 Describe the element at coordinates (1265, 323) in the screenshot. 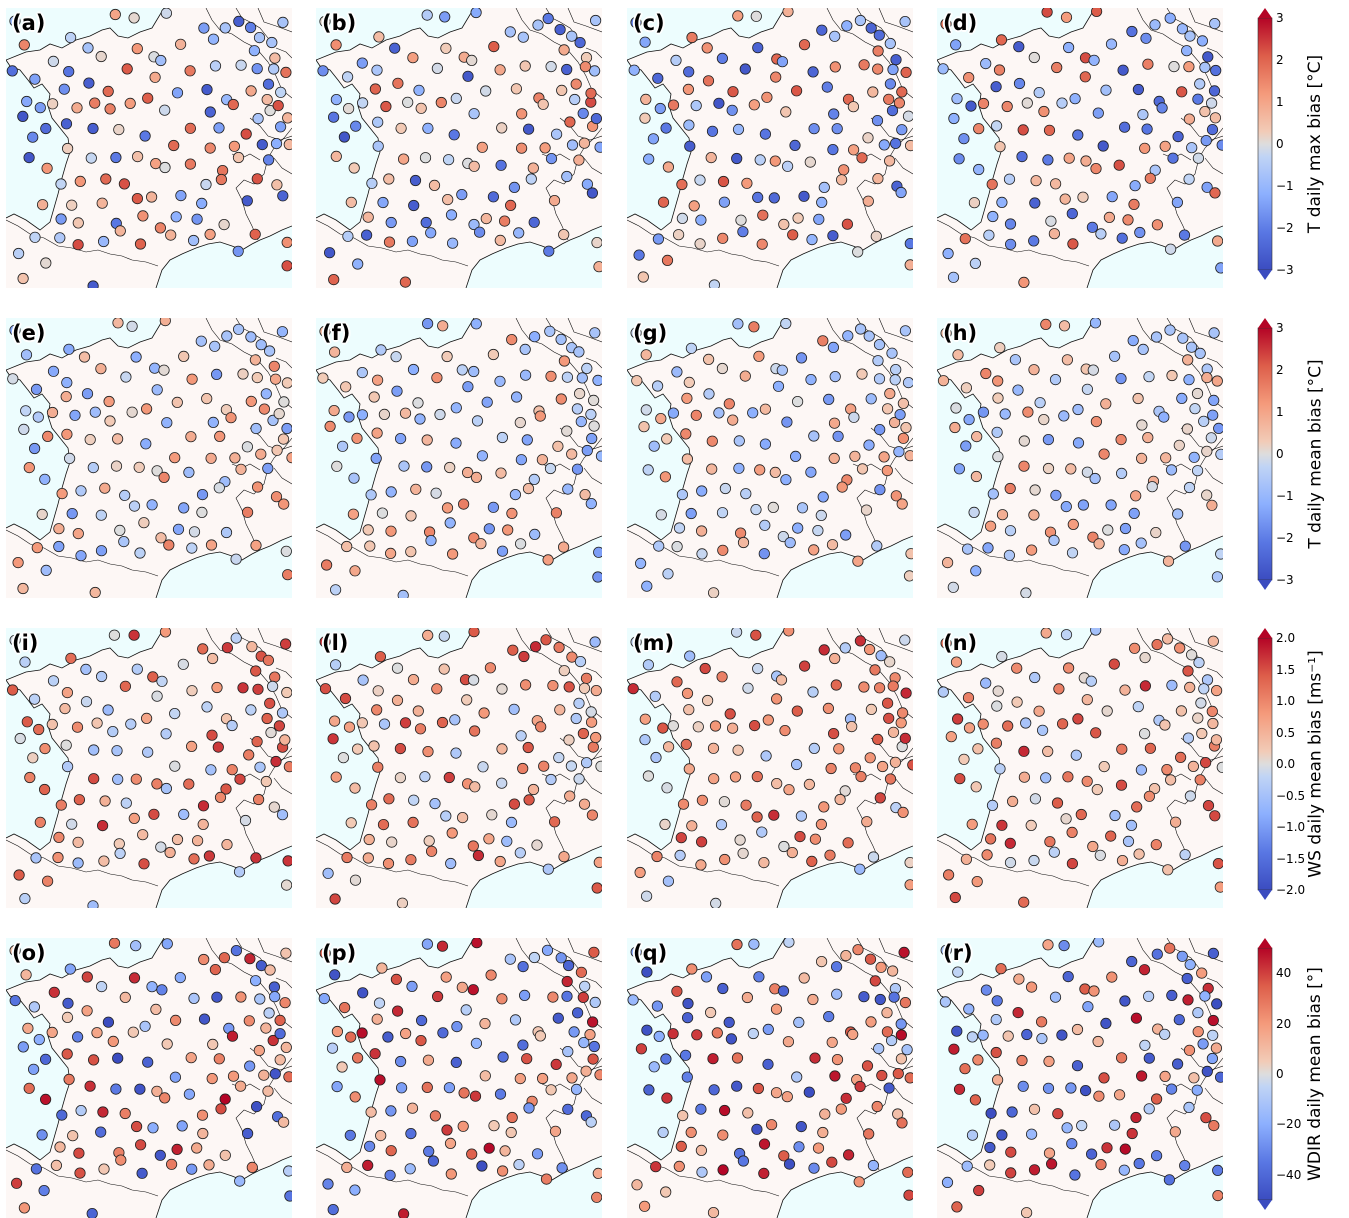

I see `colorbar-extend-top` at that location.